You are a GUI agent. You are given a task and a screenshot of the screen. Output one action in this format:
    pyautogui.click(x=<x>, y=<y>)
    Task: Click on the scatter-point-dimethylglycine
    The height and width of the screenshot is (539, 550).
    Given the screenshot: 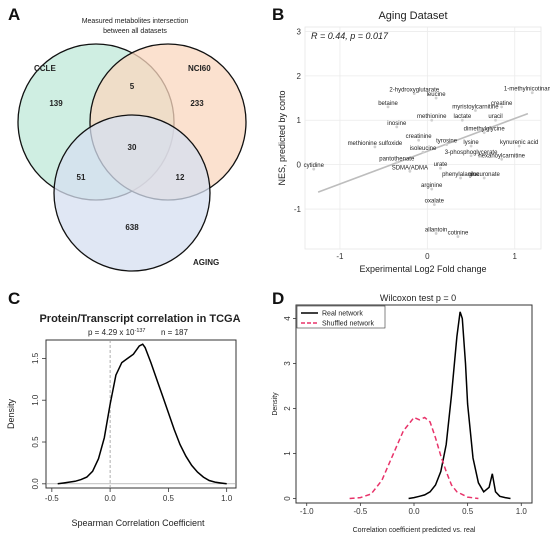 What is the action you would take?
    pyautogui.click(x=484, y=133)
    